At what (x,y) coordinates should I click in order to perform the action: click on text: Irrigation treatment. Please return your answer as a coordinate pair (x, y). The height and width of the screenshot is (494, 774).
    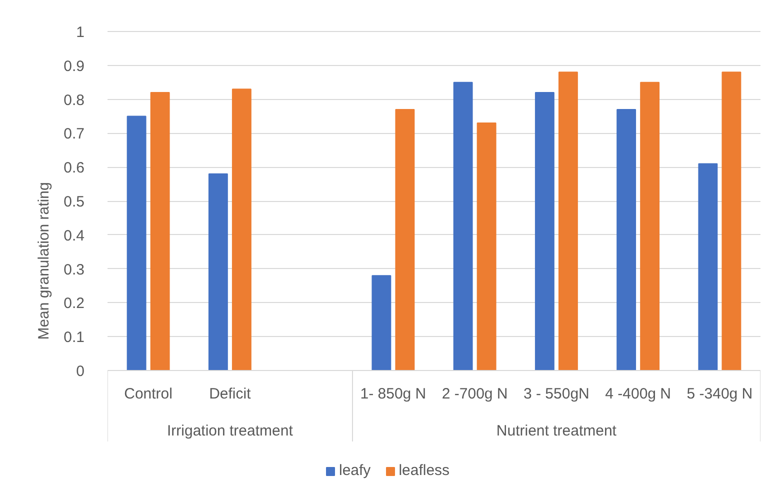
    Looking at the image, I should click on (230, 431).